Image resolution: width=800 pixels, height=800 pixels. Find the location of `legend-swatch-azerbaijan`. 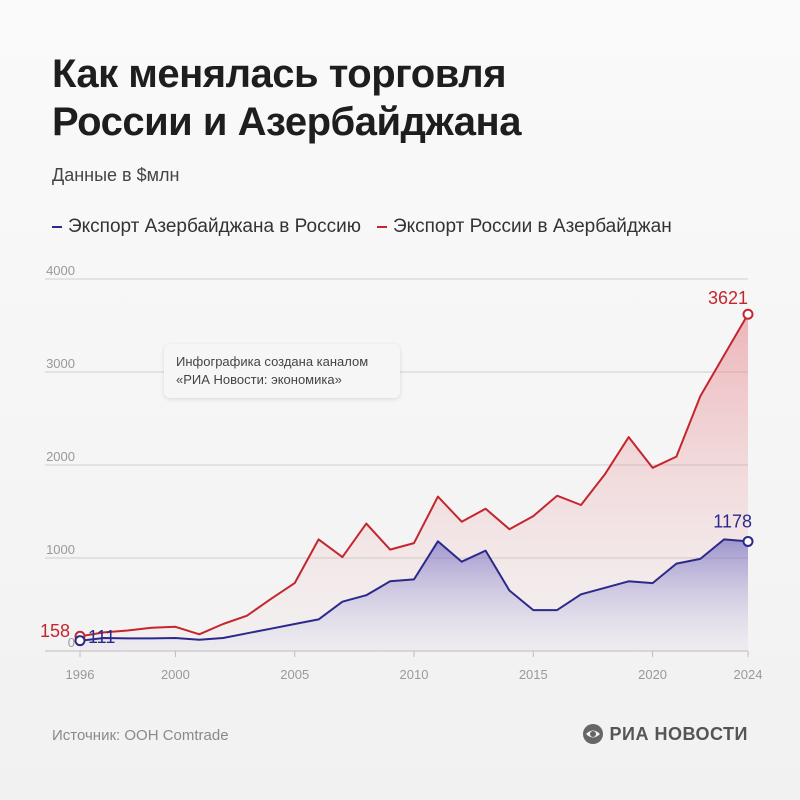

legend-swatch-azerbaijan is located at coordinates (57, 227).